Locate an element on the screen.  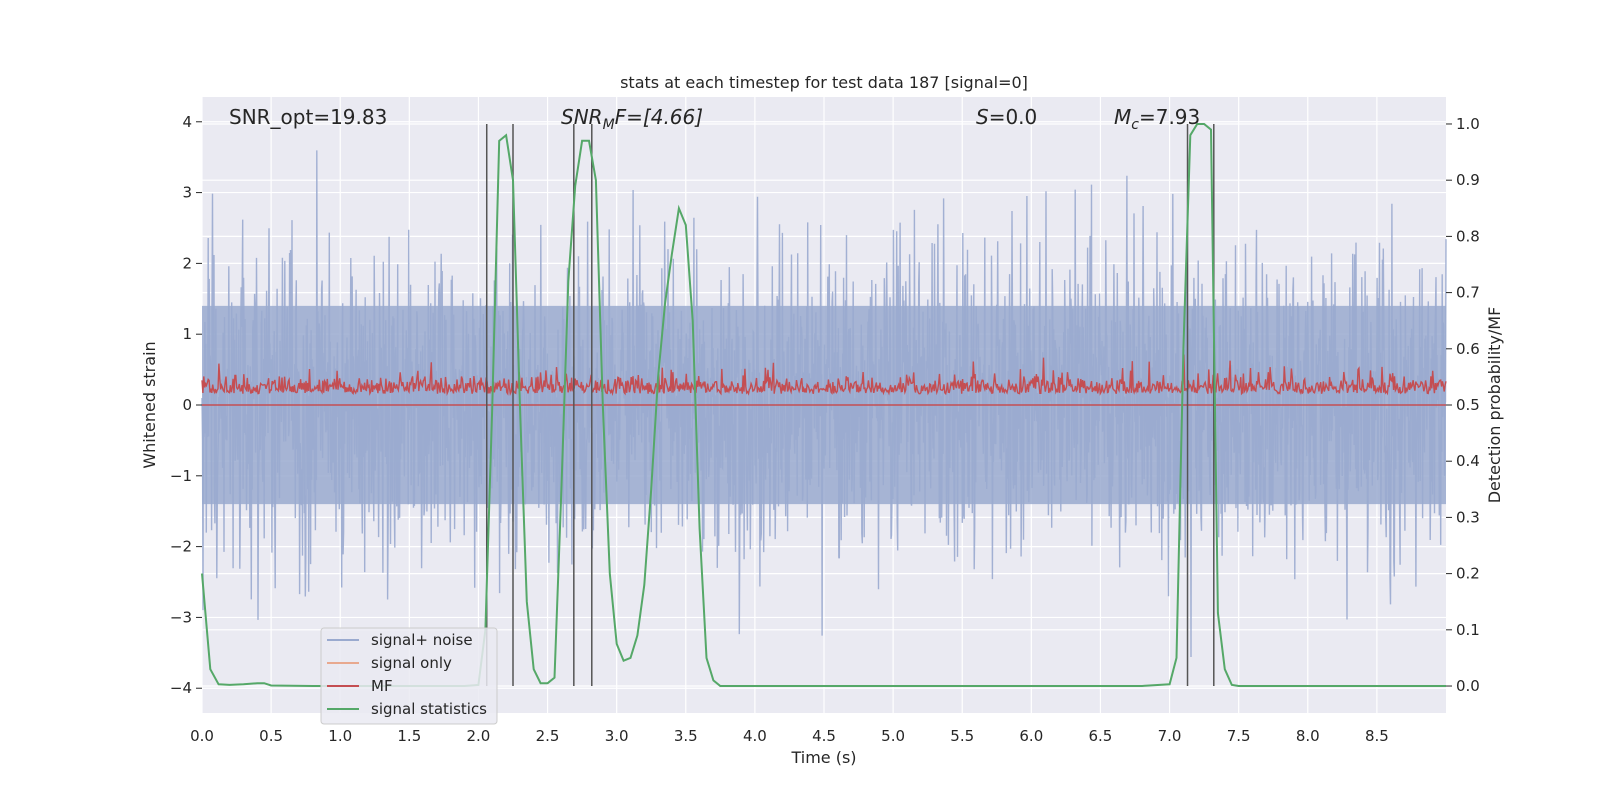
x-tick-label: 7.5 is located at coordinates (1239, 736).